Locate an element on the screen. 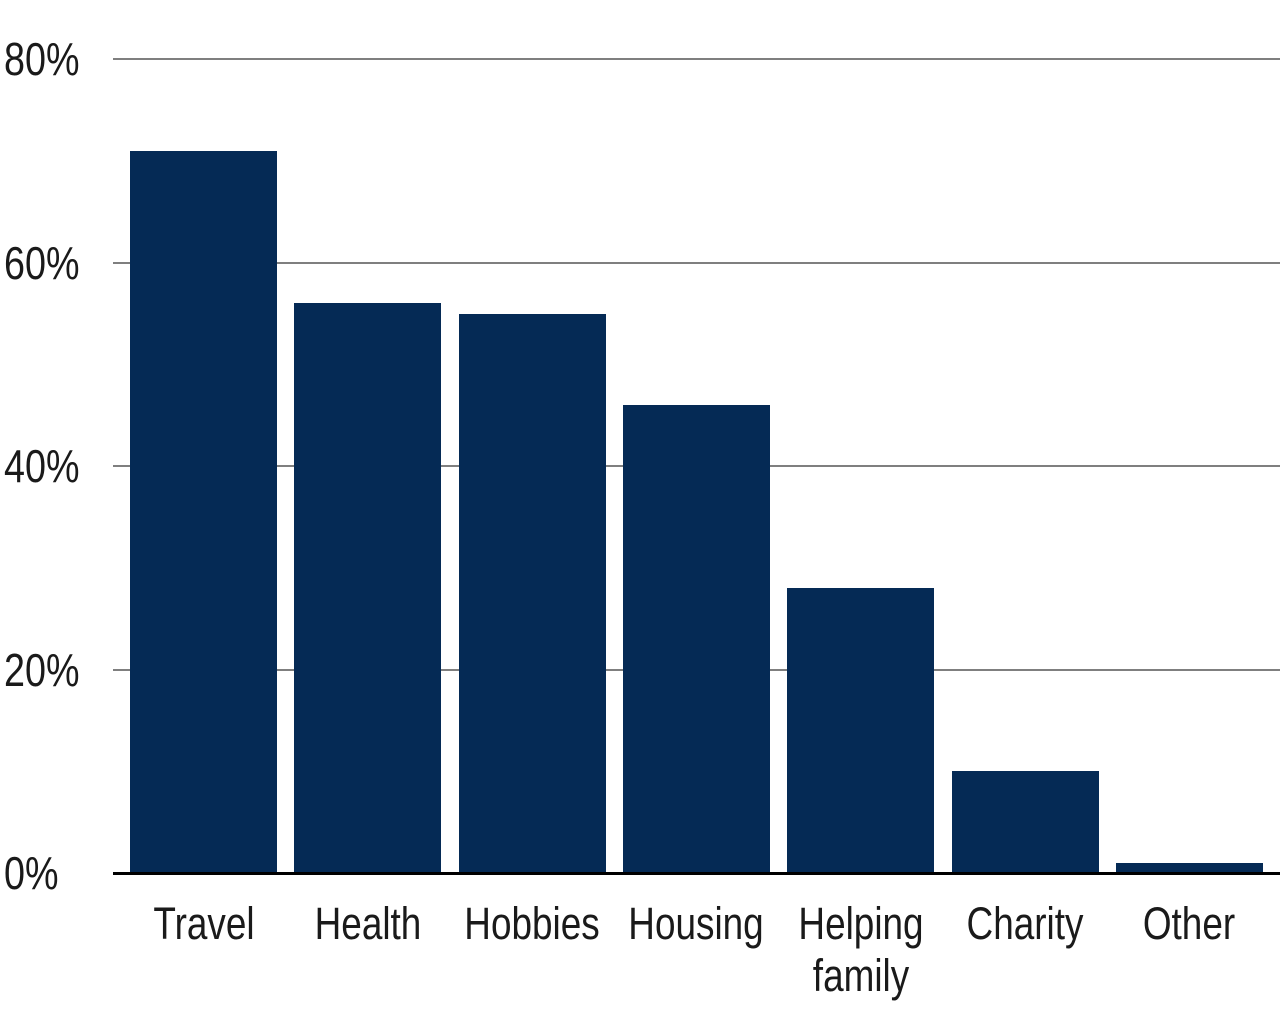  x-axis-label-health: Health is located at coordinates (368, 923).